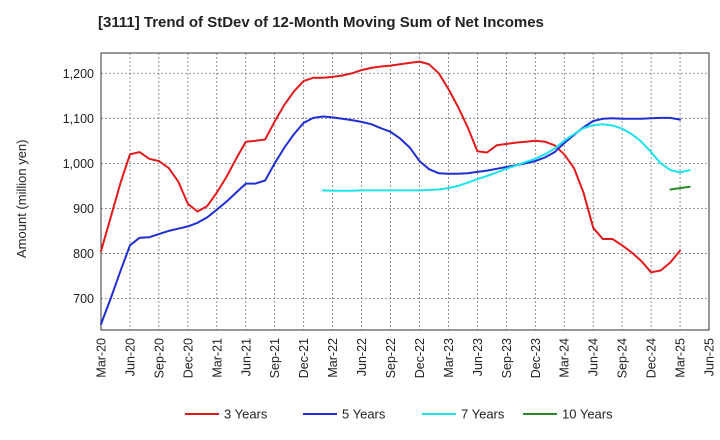 The image size is (720, 440). What do you see at coordinates (159, 358) in the screenshot?
I see `x-tick-label: Sep-20` at bounding box center [159, 358].